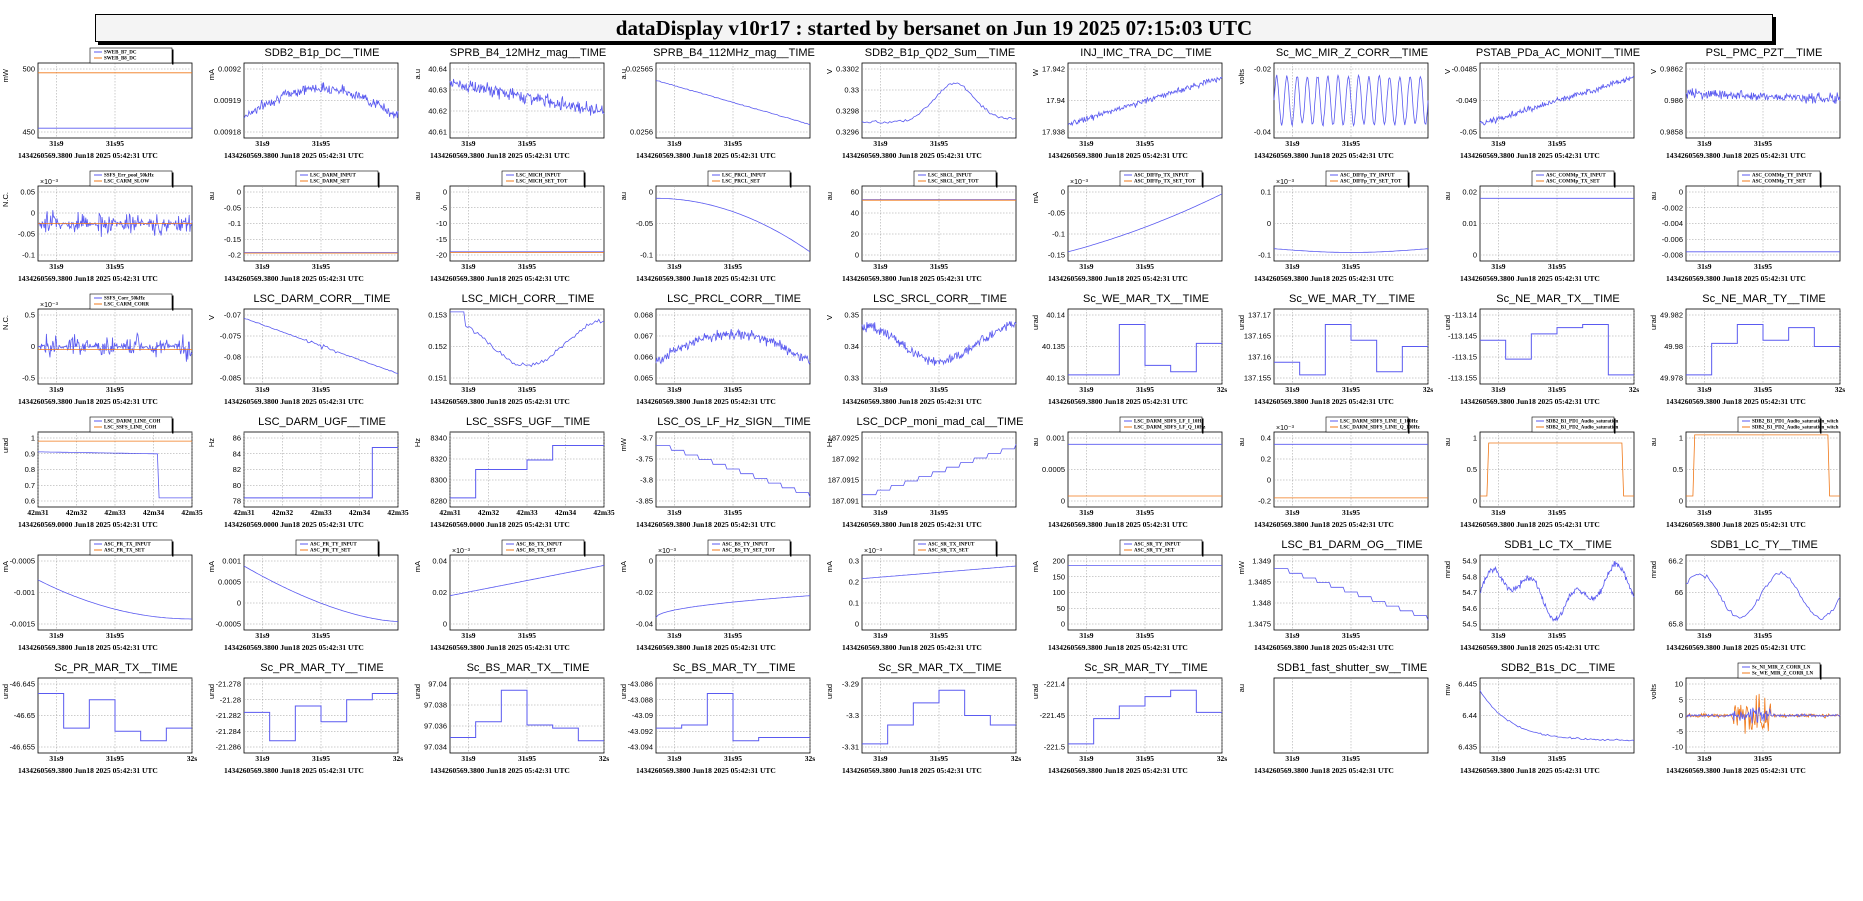 The image size is (1863, 901). I want to click on y-tick-label: 54.6, so click(1469, 608).